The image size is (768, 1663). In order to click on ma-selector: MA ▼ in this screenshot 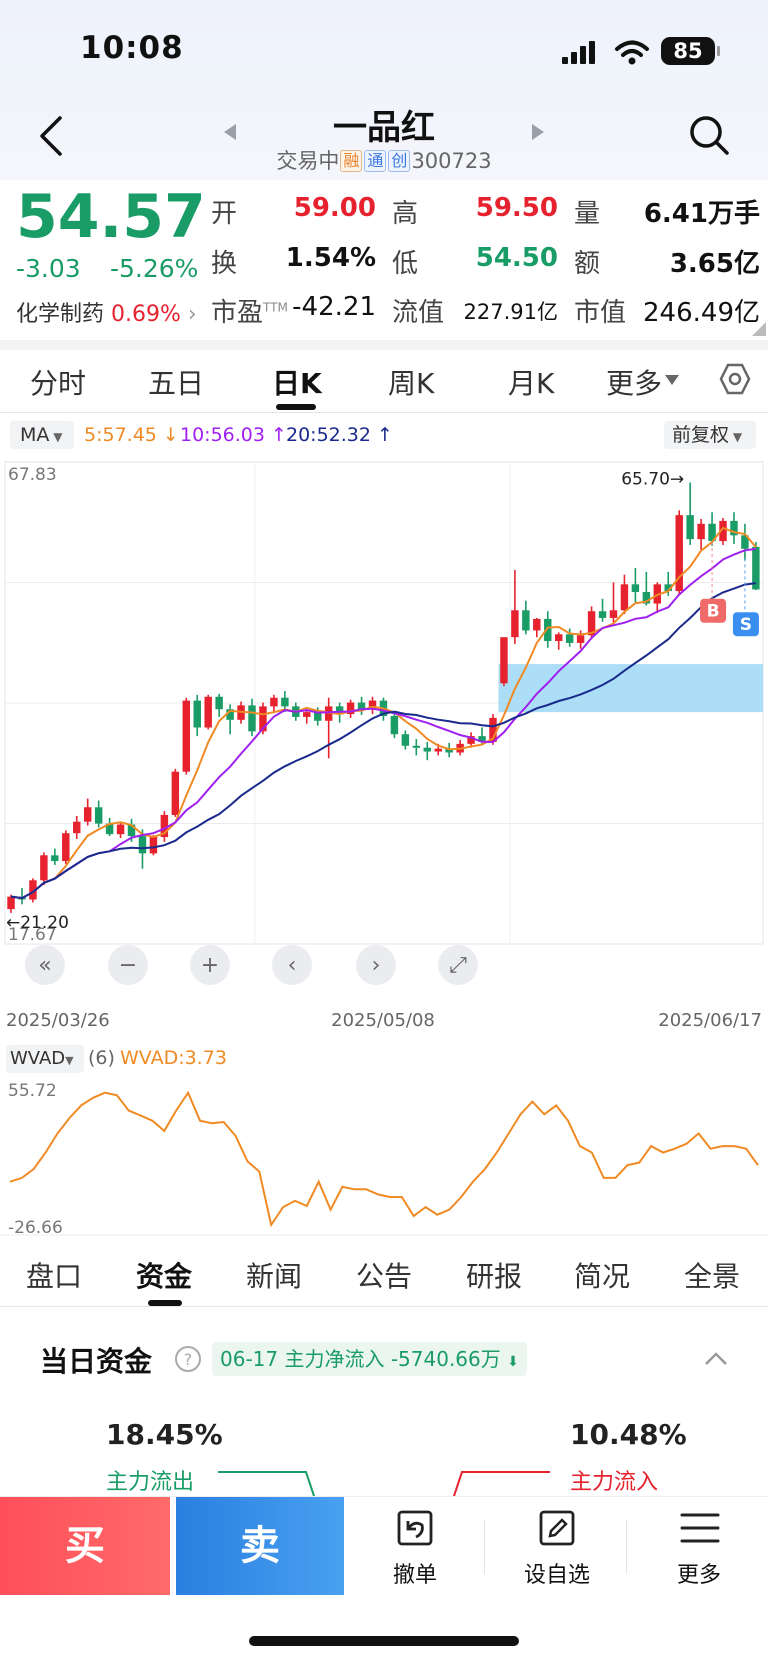, I will do `click(42, 435)`.